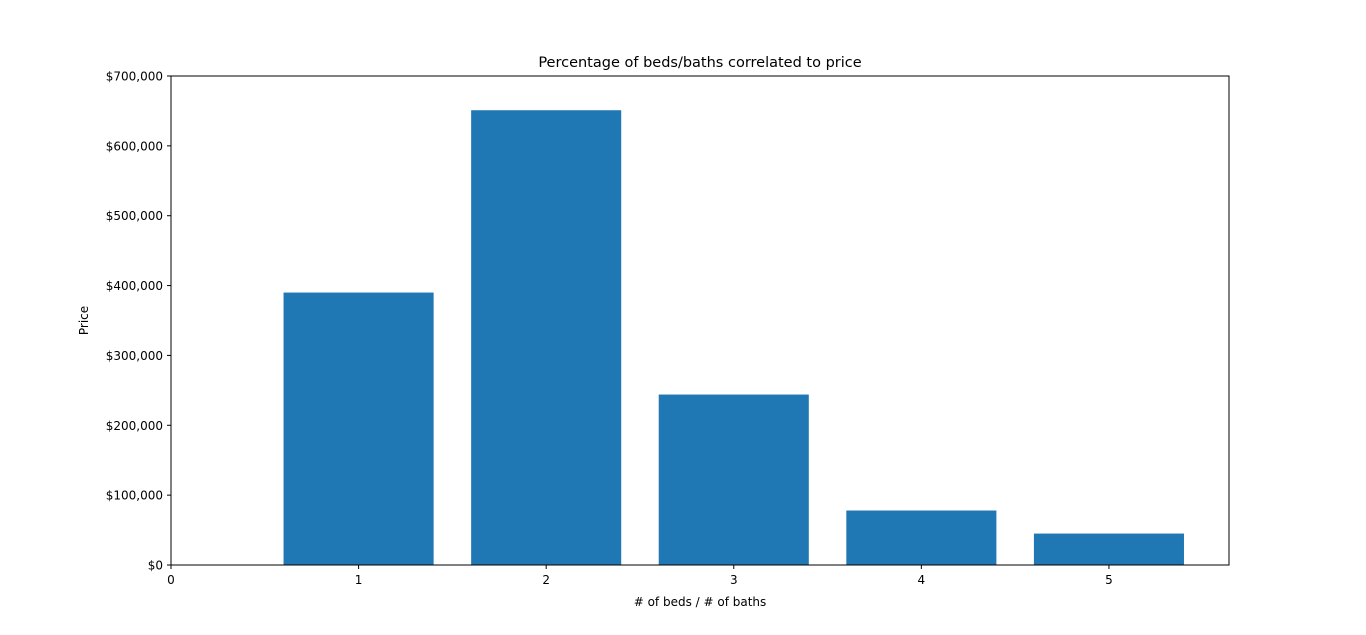 The height and width of the screenshot is (635, 1366). What do you see at coordinates (546, 580) in the screenshot?
I see `x-tick-label-2: 2` at bounding box center [546, 580].